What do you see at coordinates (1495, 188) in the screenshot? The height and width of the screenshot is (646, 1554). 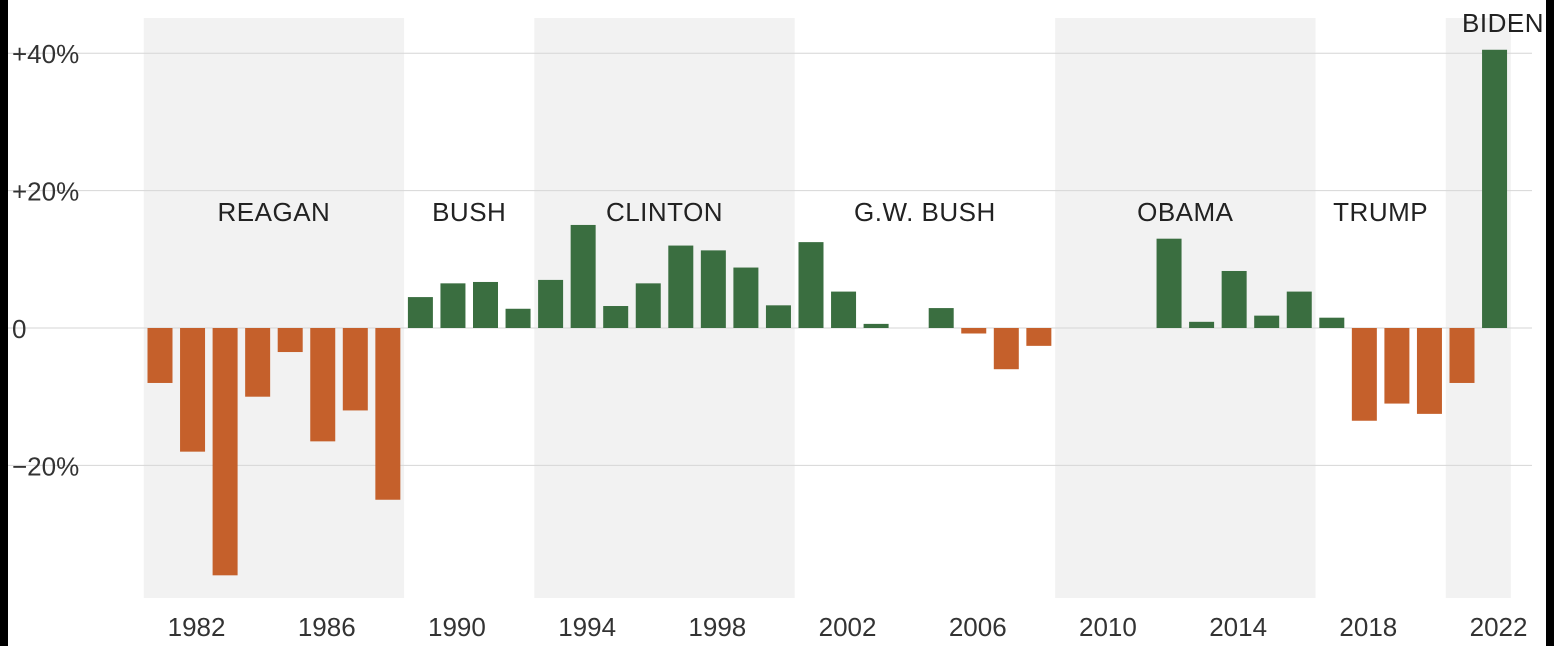 I see `bar-2022` at bounding box center [1495, 188].